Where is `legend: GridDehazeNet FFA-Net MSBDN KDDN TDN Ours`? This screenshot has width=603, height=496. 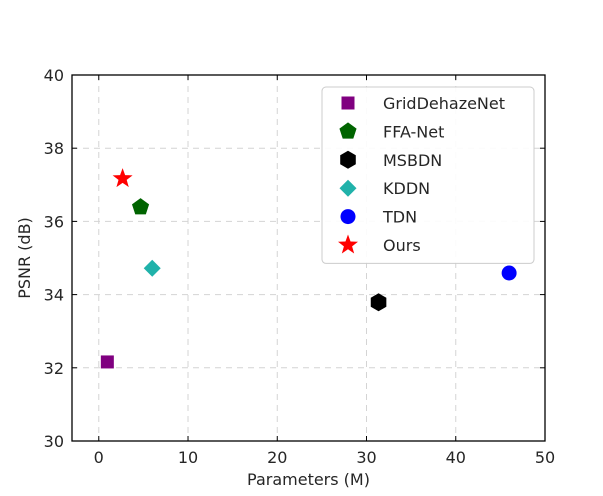
legend: GridDehazeNet FFA-Net MSBDN KDDN TDN Ours is located at coordinates (428, 175).